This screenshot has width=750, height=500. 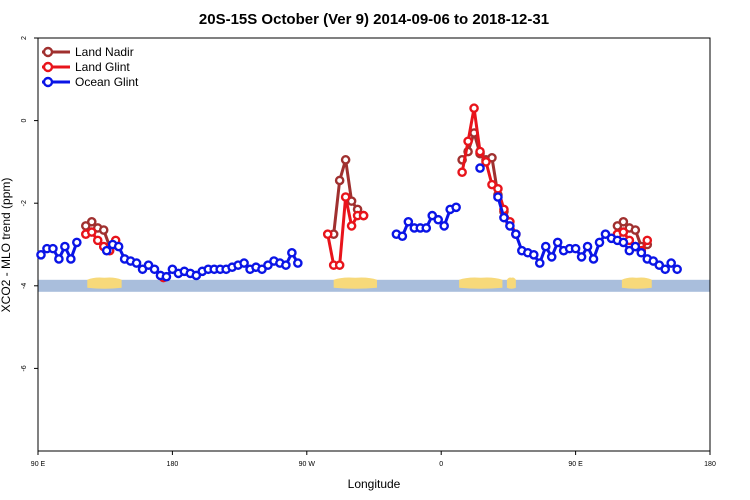 I want to click on legend-label: Land Nadir, so click(x=104, y=52).